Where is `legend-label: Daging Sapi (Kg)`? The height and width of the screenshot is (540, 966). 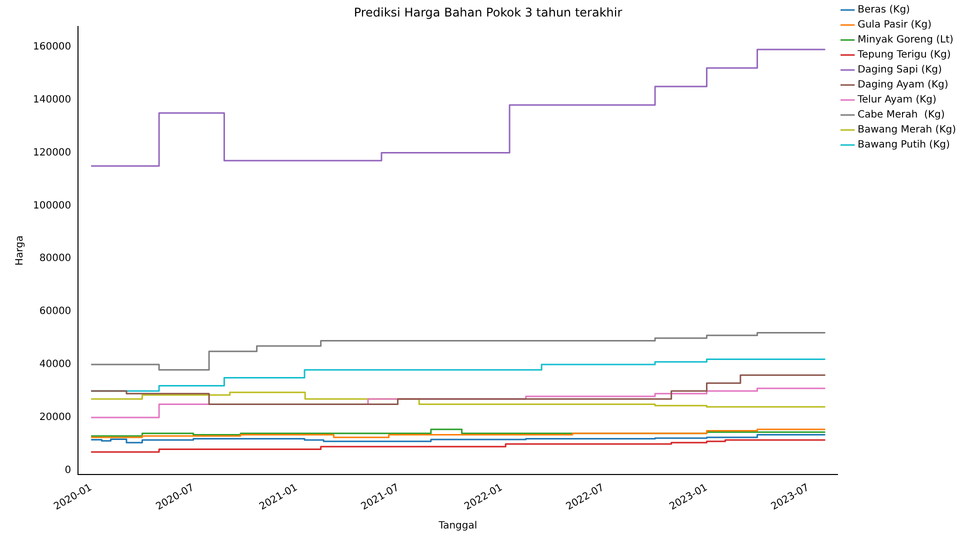
legend-label: Daging Sapi (Kg) is located at coordinates (900, 70).